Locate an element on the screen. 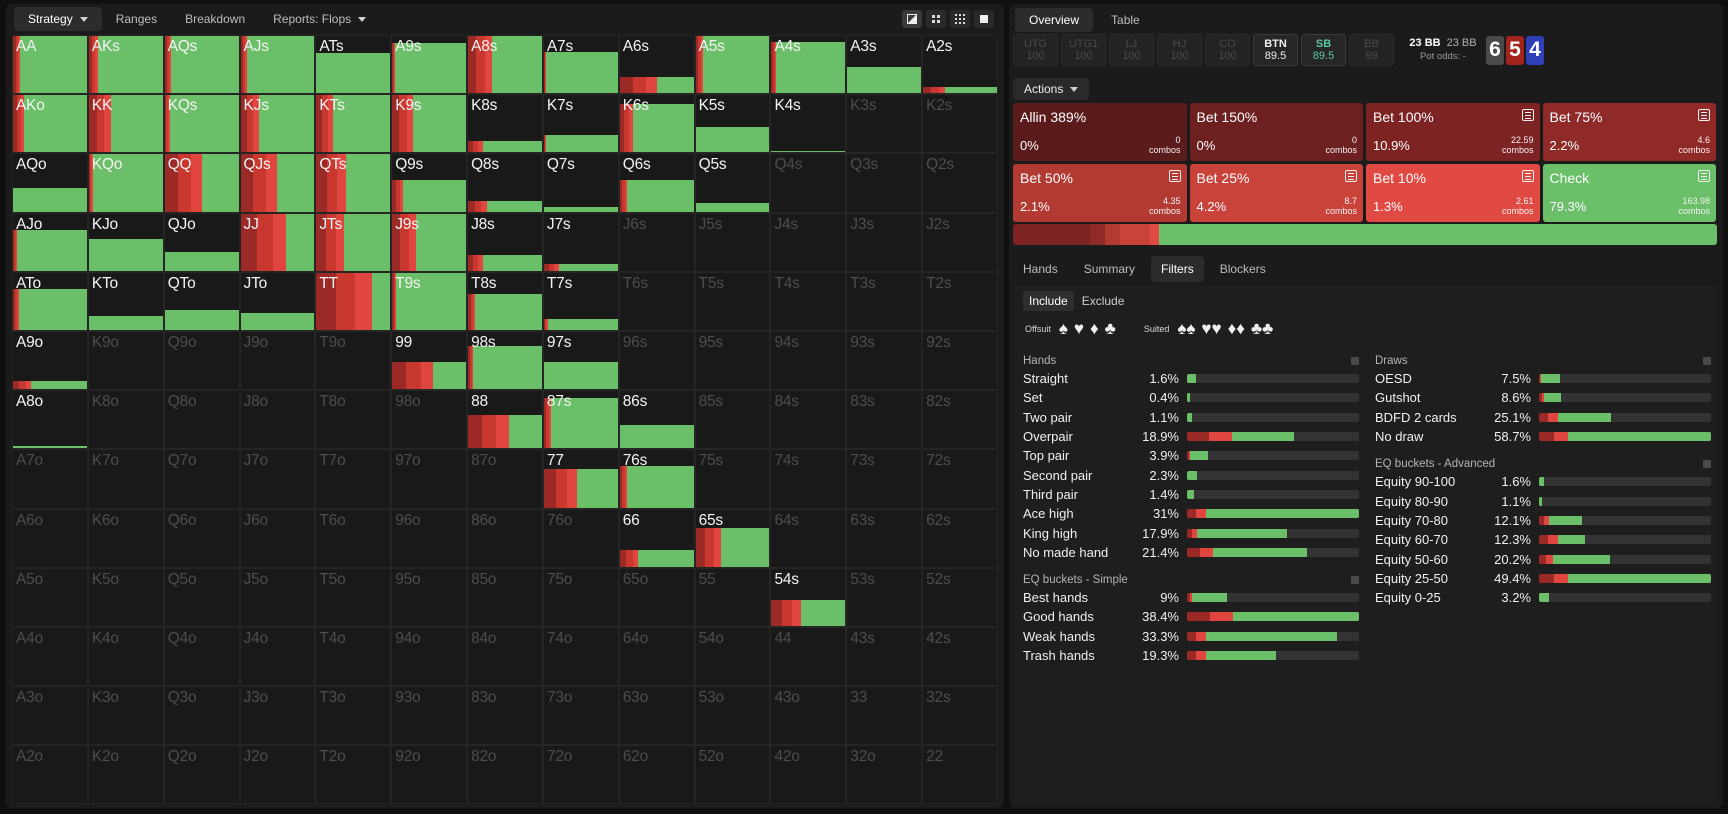  hand-cell: K2o is located at coordinates (125, 775).